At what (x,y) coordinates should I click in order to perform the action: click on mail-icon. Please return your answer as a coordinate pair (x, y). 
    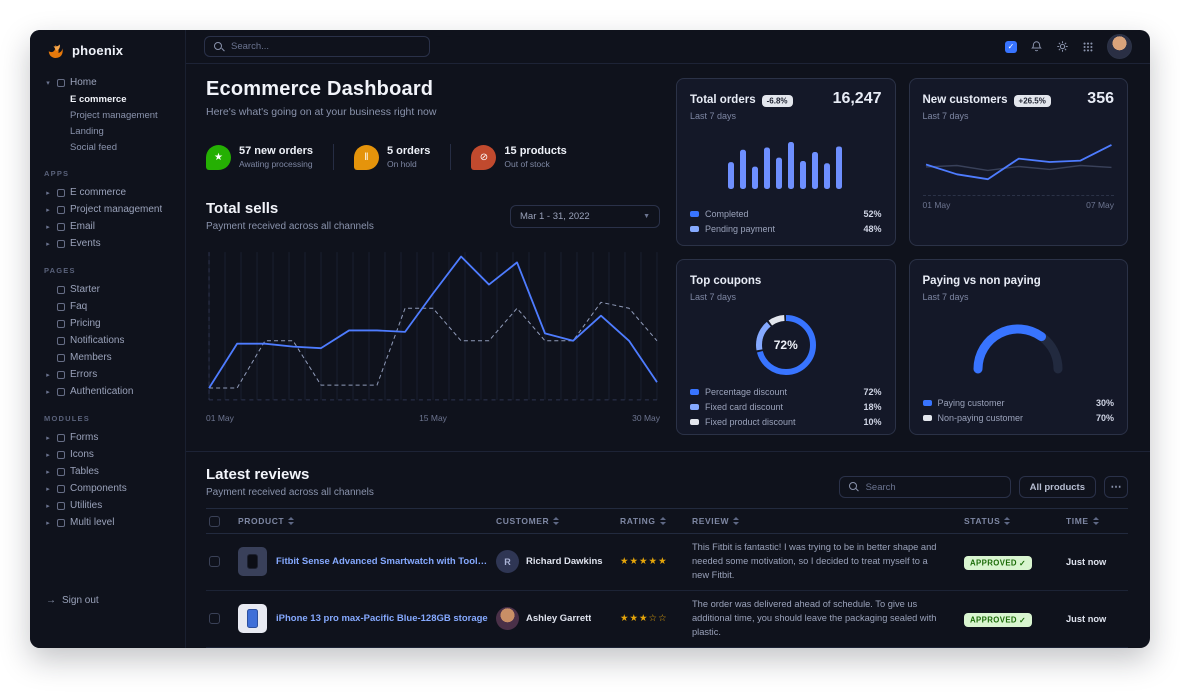
    Looking at the image, I should click on (61, 226).